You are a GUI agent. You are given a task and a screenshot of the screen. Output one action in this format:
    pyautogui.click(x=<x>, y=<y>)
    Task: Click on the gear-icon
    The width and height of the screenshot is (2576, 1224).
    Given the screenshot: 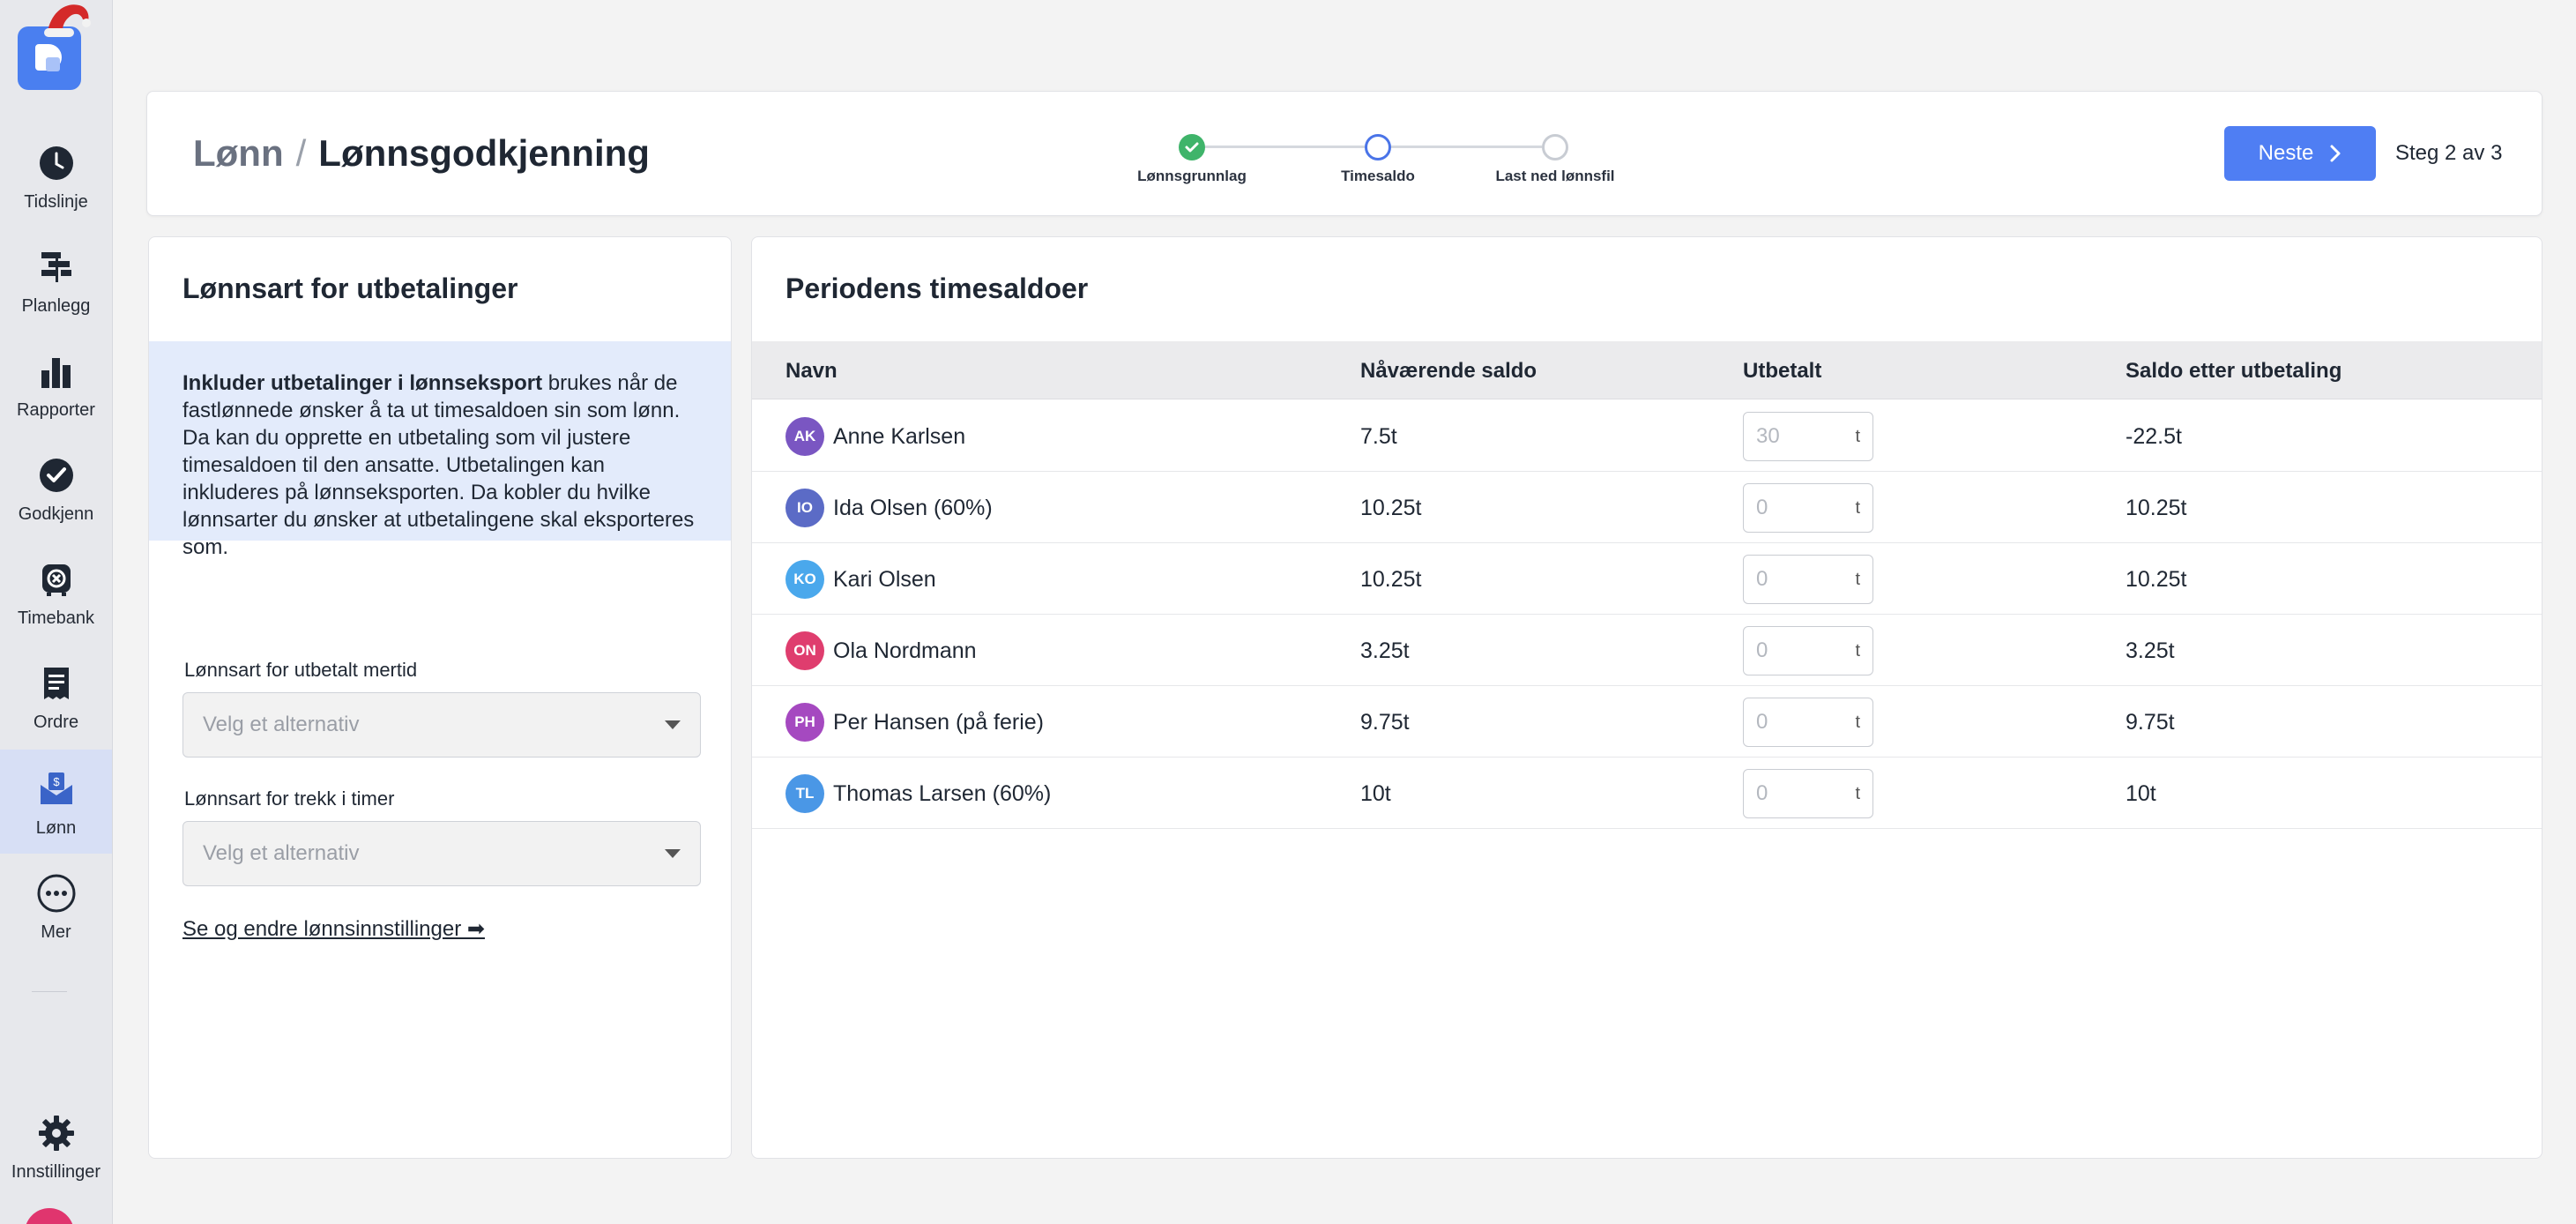 What is the action you would take?
    pyautogui.click(x=57, y=1133)
    